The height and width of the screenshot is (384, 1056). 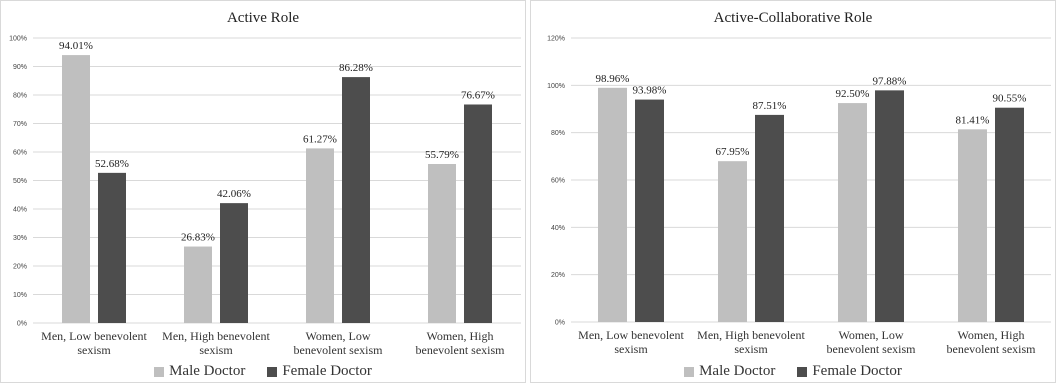 What do you see at coordinates (20, 295) in the screenshot?
I see `y-tick-label: 10%` at bounding box center [20, 295].